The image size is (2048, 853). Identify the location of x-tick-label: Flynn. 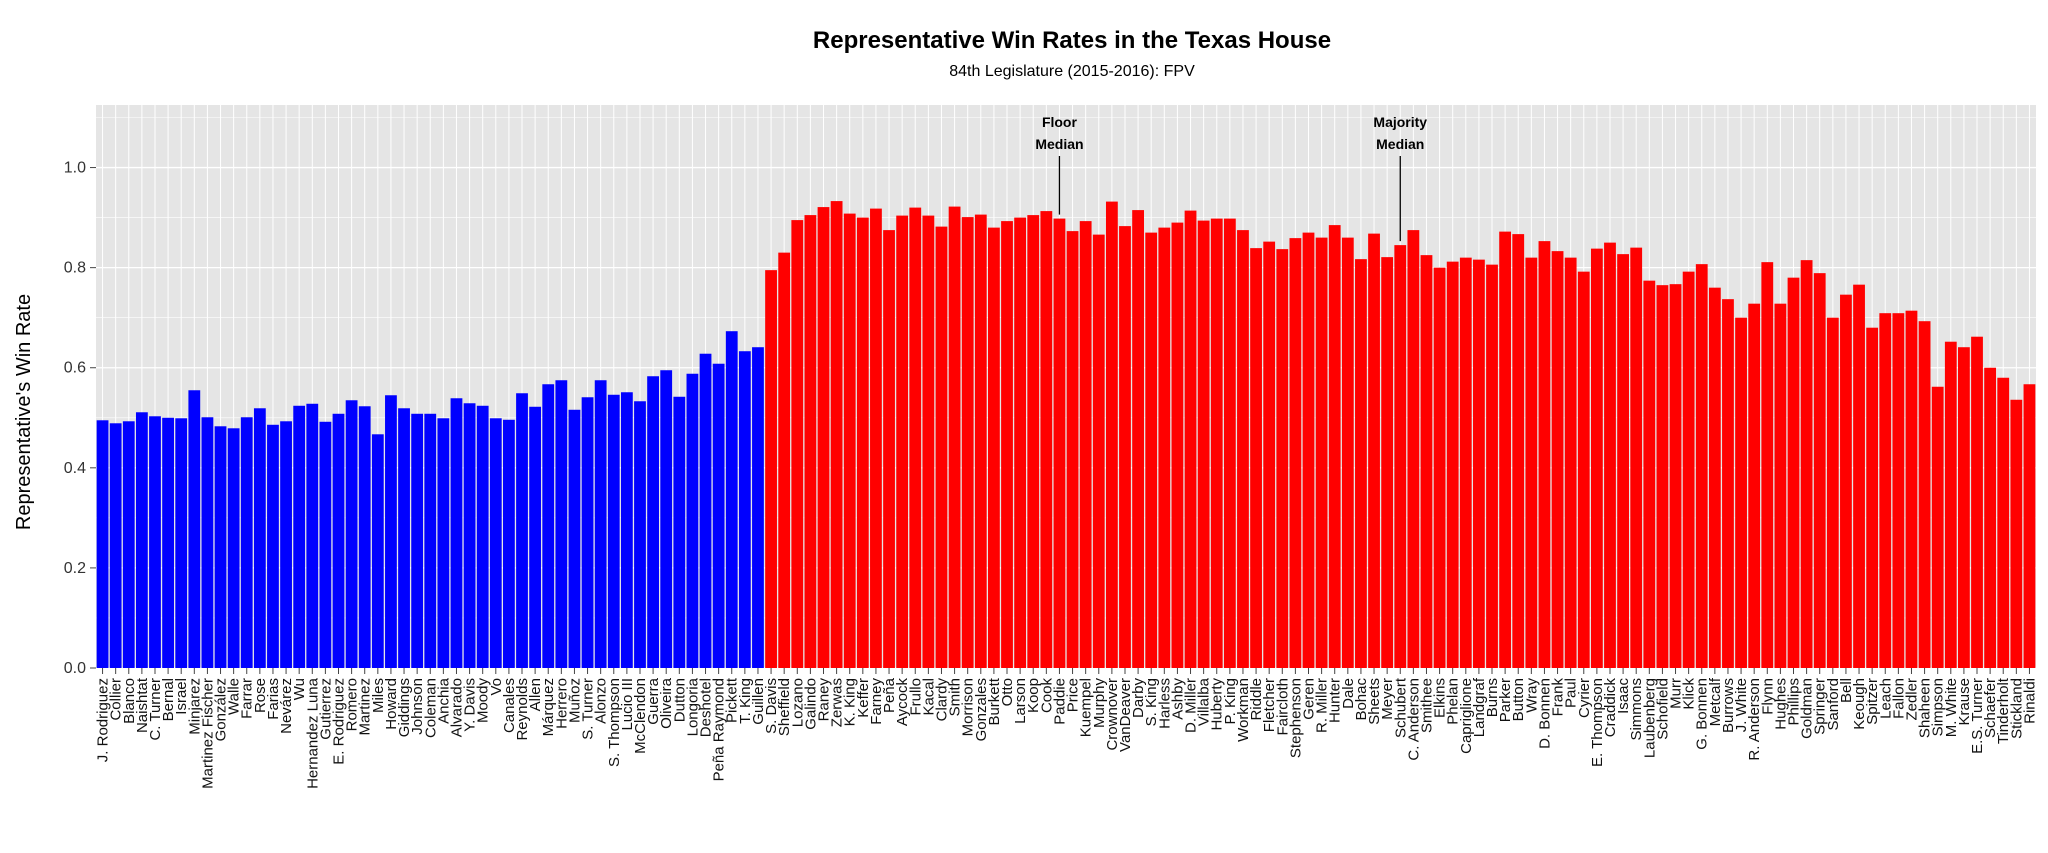
(1767, 696).